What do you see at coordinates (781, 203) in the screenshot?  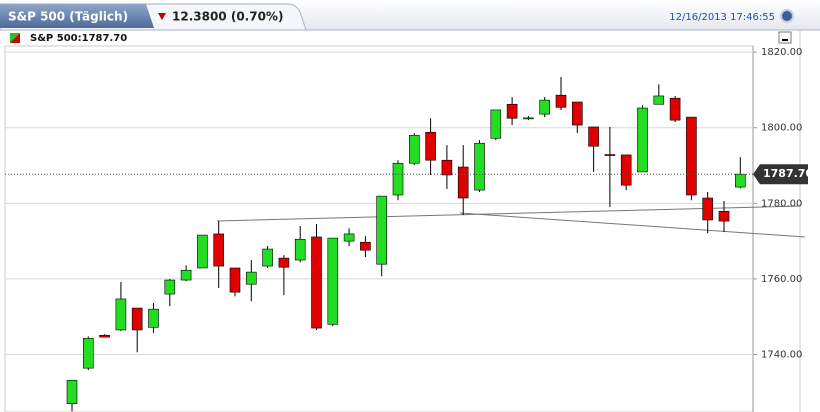 I see `y-tick-label: 1780.00` at bounding box center [781, 203].